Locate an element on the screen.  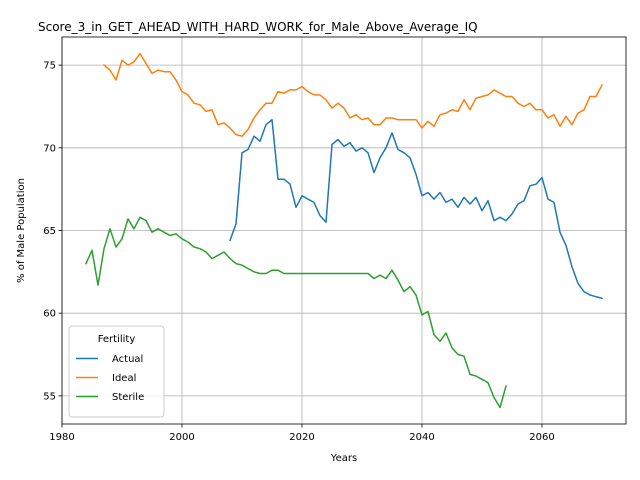
x-tick-label: 2040 is located at coordinates (421, 437).